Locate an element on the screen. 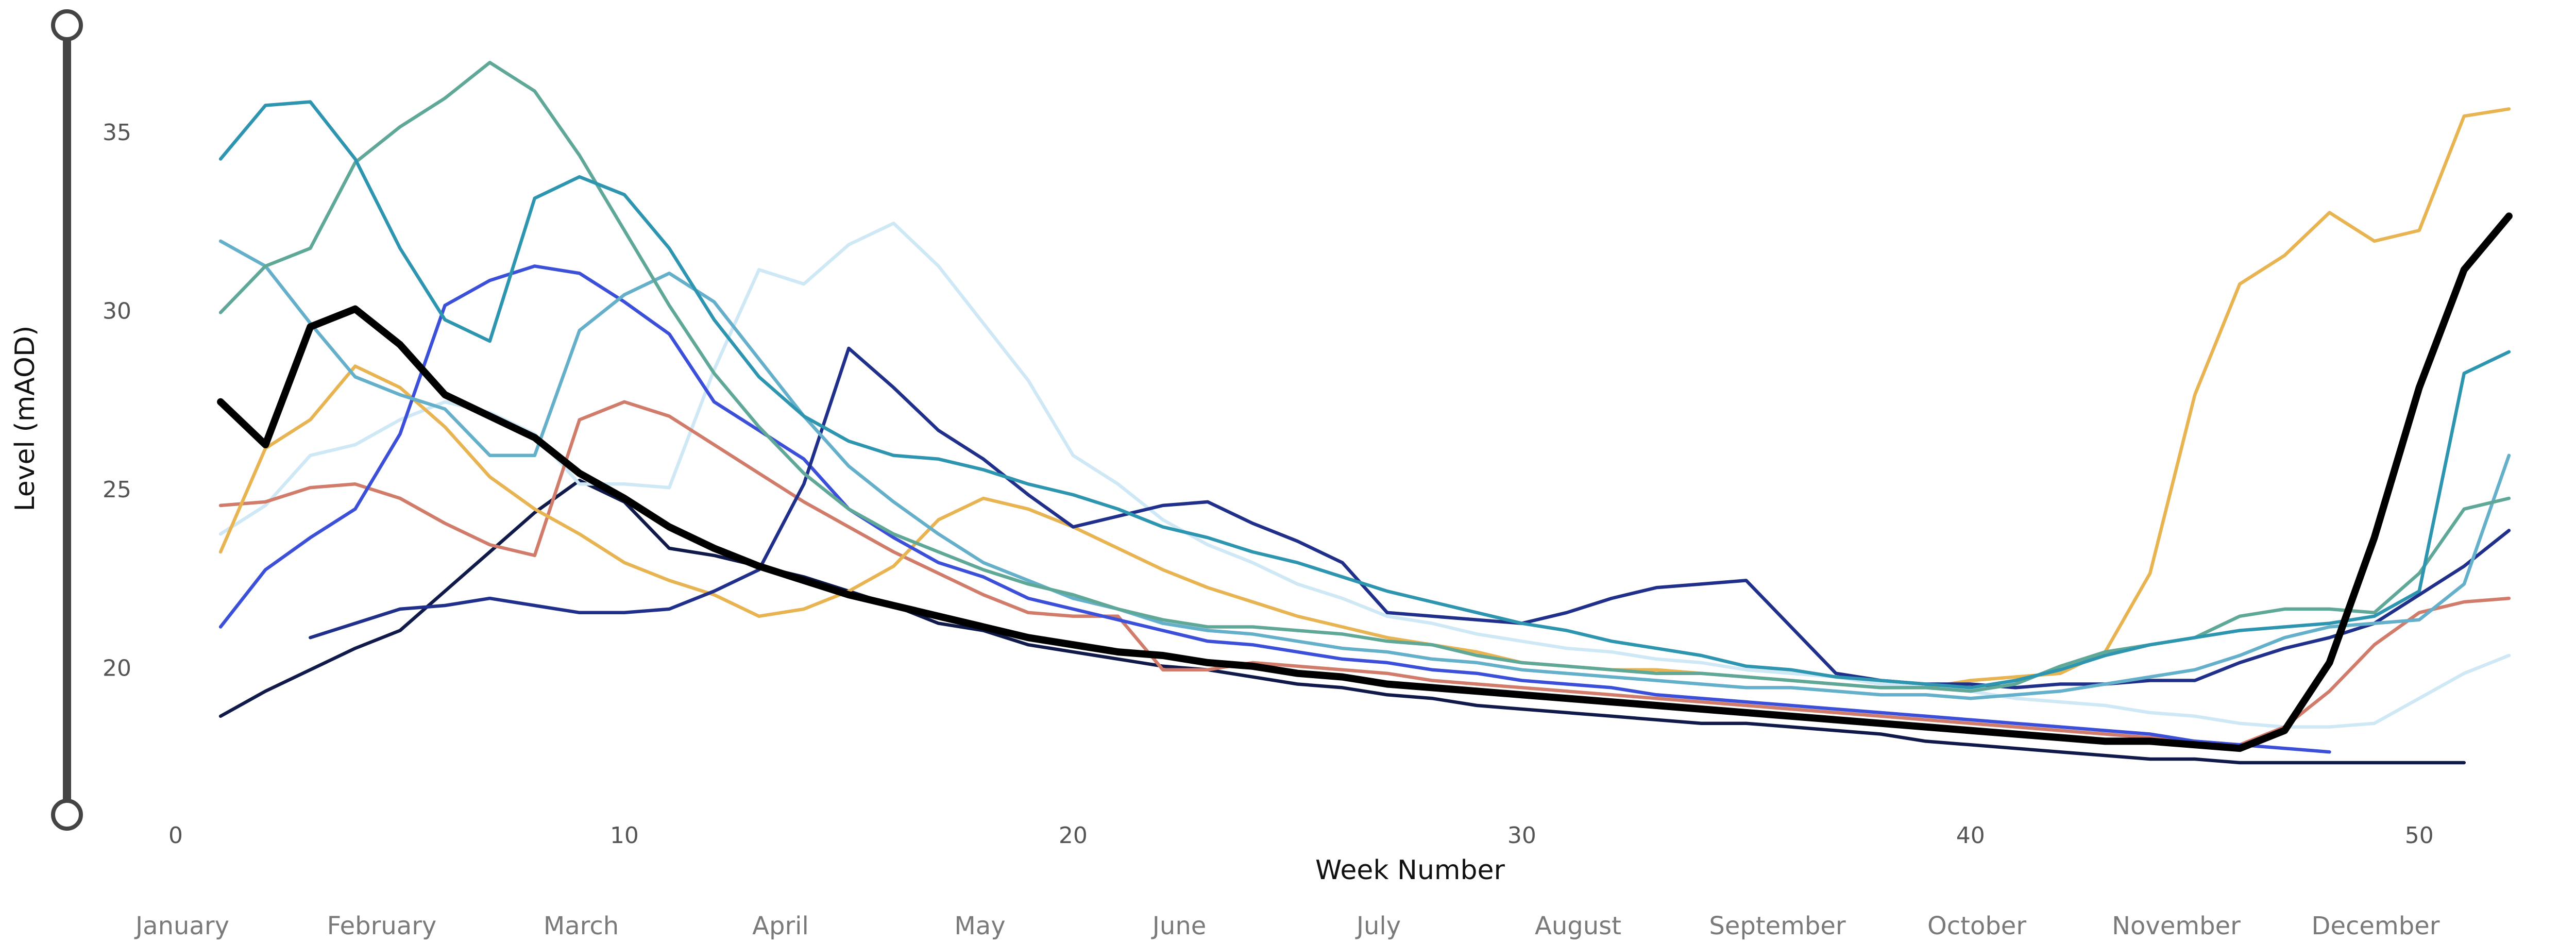  y-axis-title: Level (mAOD) is located at coordinates (25, 419).